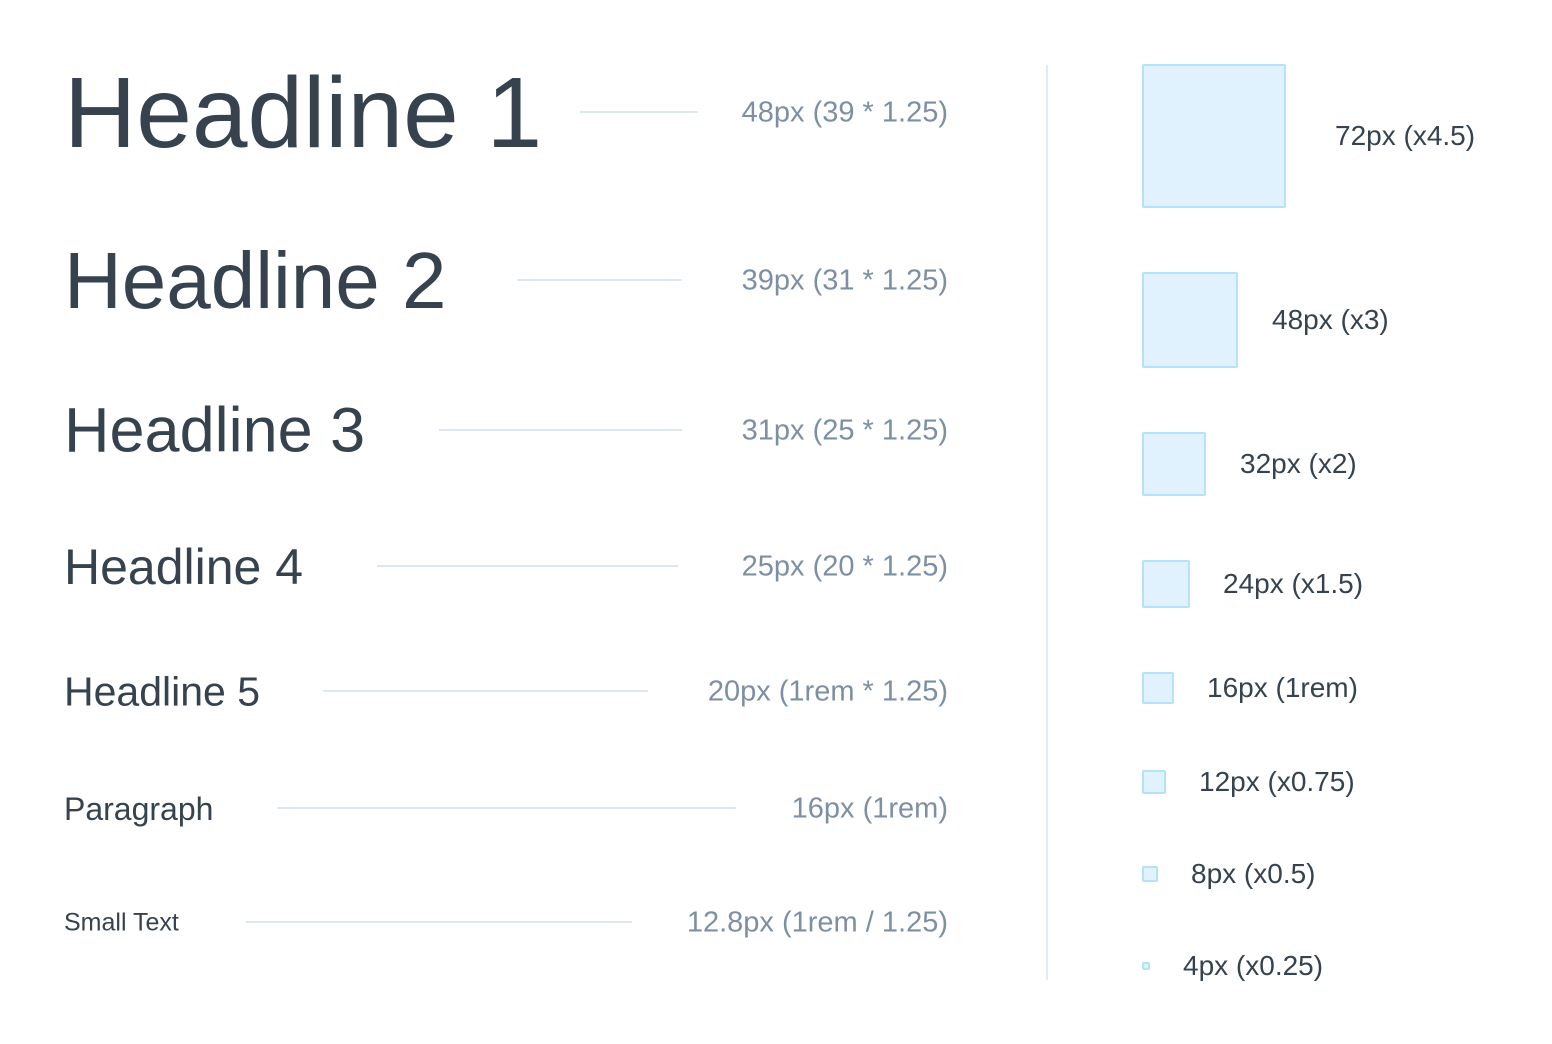 The height and width of the screenshot is (1044, 1552). Describe the element at coordinates (817, 922) in the screenshot. I see `type-spec-label: 12.8px (1rem / 1.25)` at that location.